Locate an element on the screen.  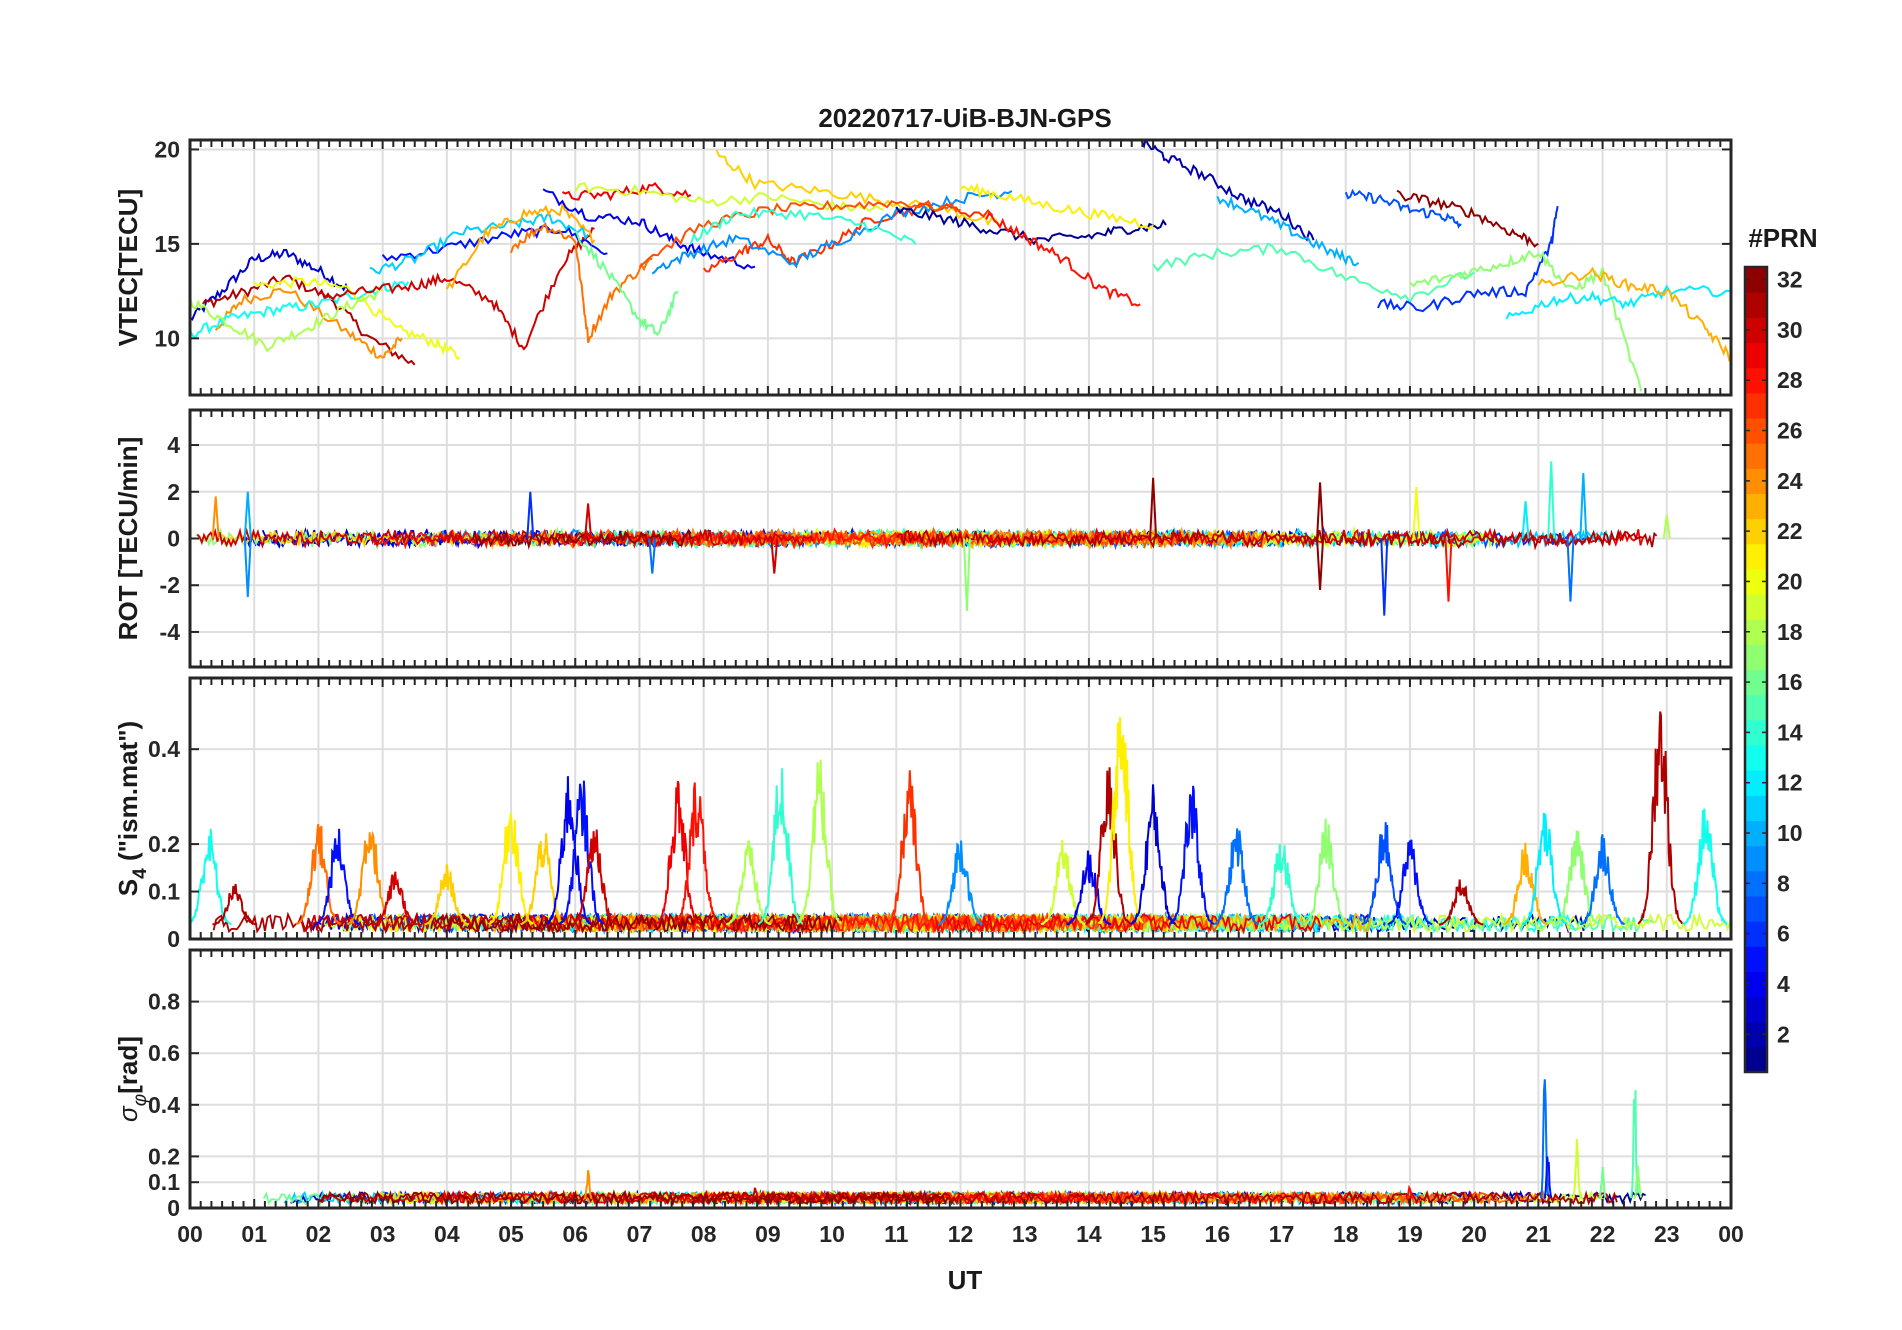
sigma_phi-y-tick-label: 0.6 is located at coordinates (164, 1053).